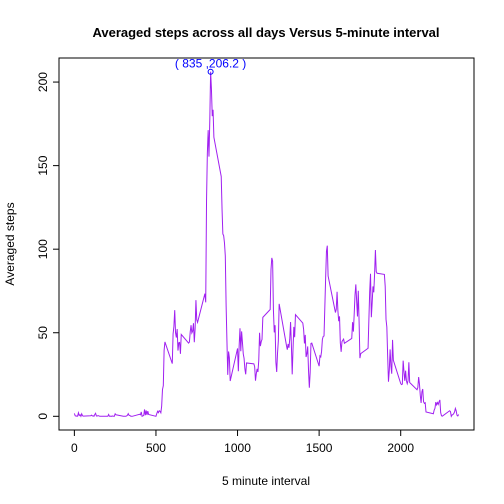  I want to click on x-axis-label: 5 minute interval, so click(266, 481).